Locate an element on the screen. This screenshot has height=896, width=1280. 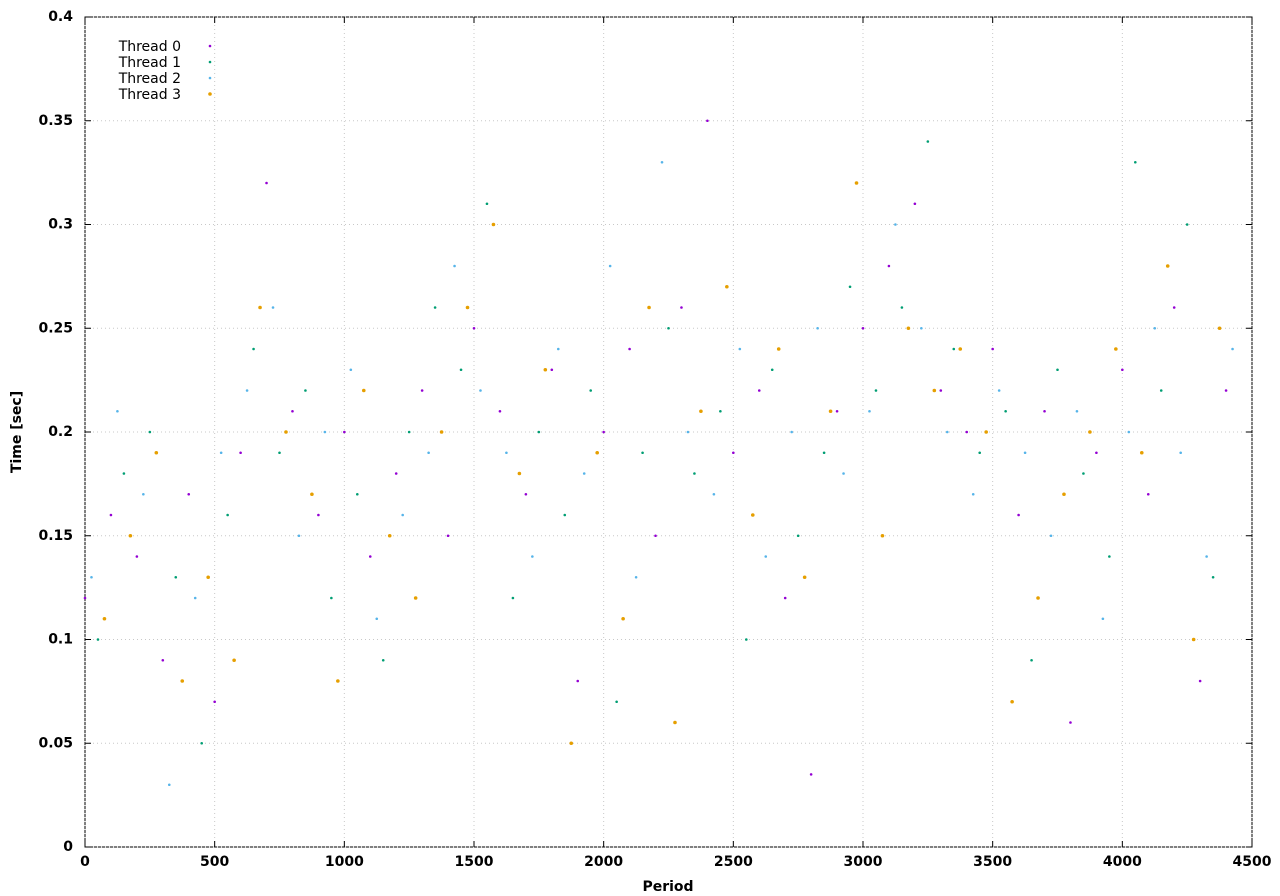
y-axis-label: Time [sec] is located at coordinates (17, 432).